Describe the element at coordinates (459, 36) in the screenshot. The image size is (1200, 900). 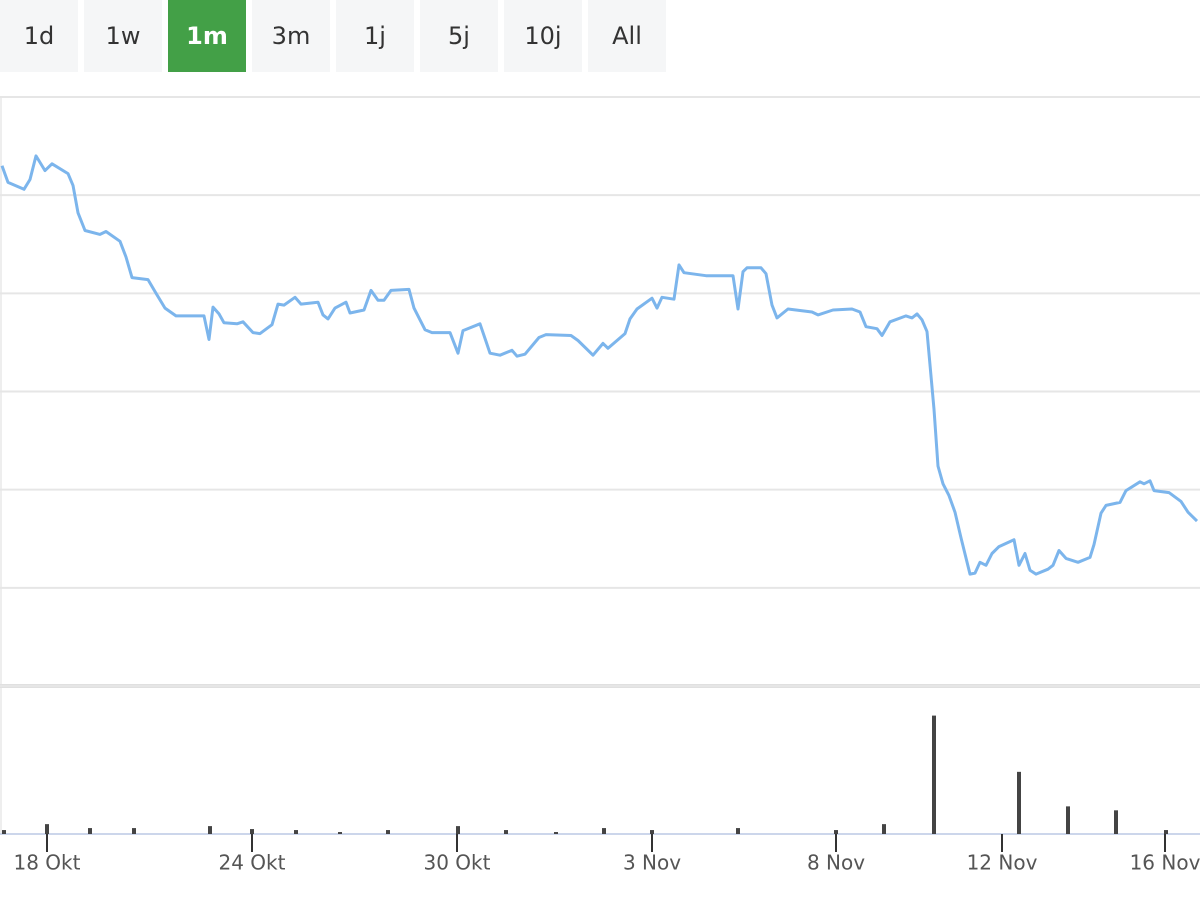
I see `range-button: 5j` at that location.